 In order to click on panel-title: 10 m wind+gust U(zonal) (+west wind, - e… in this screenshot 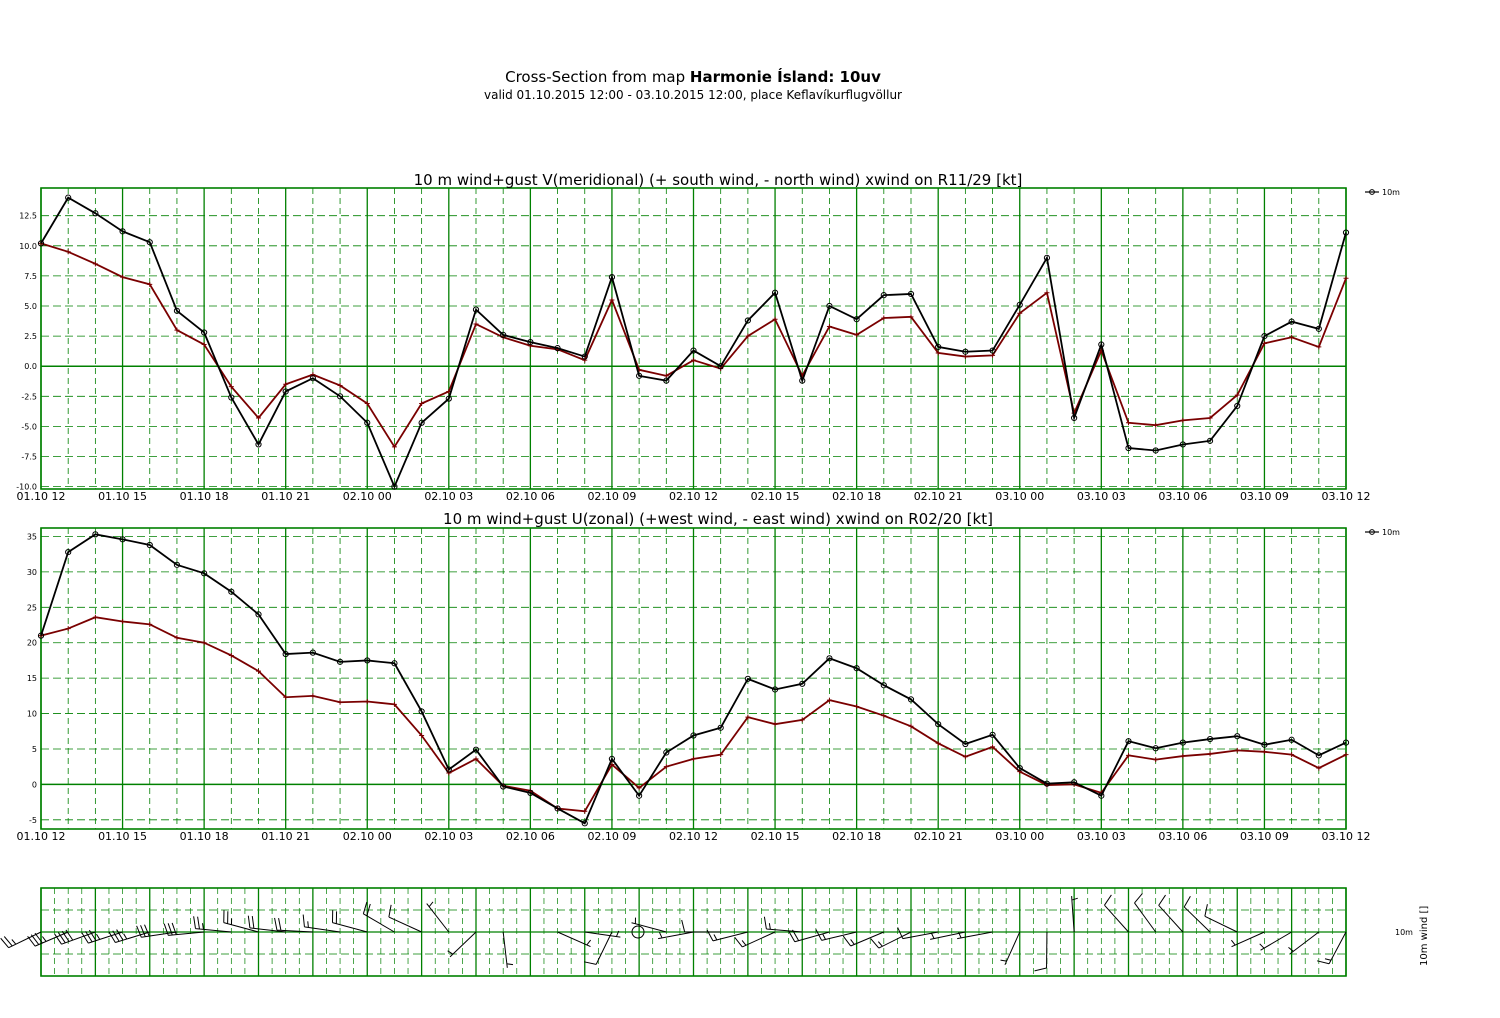, I will do `click(718, 519)`.